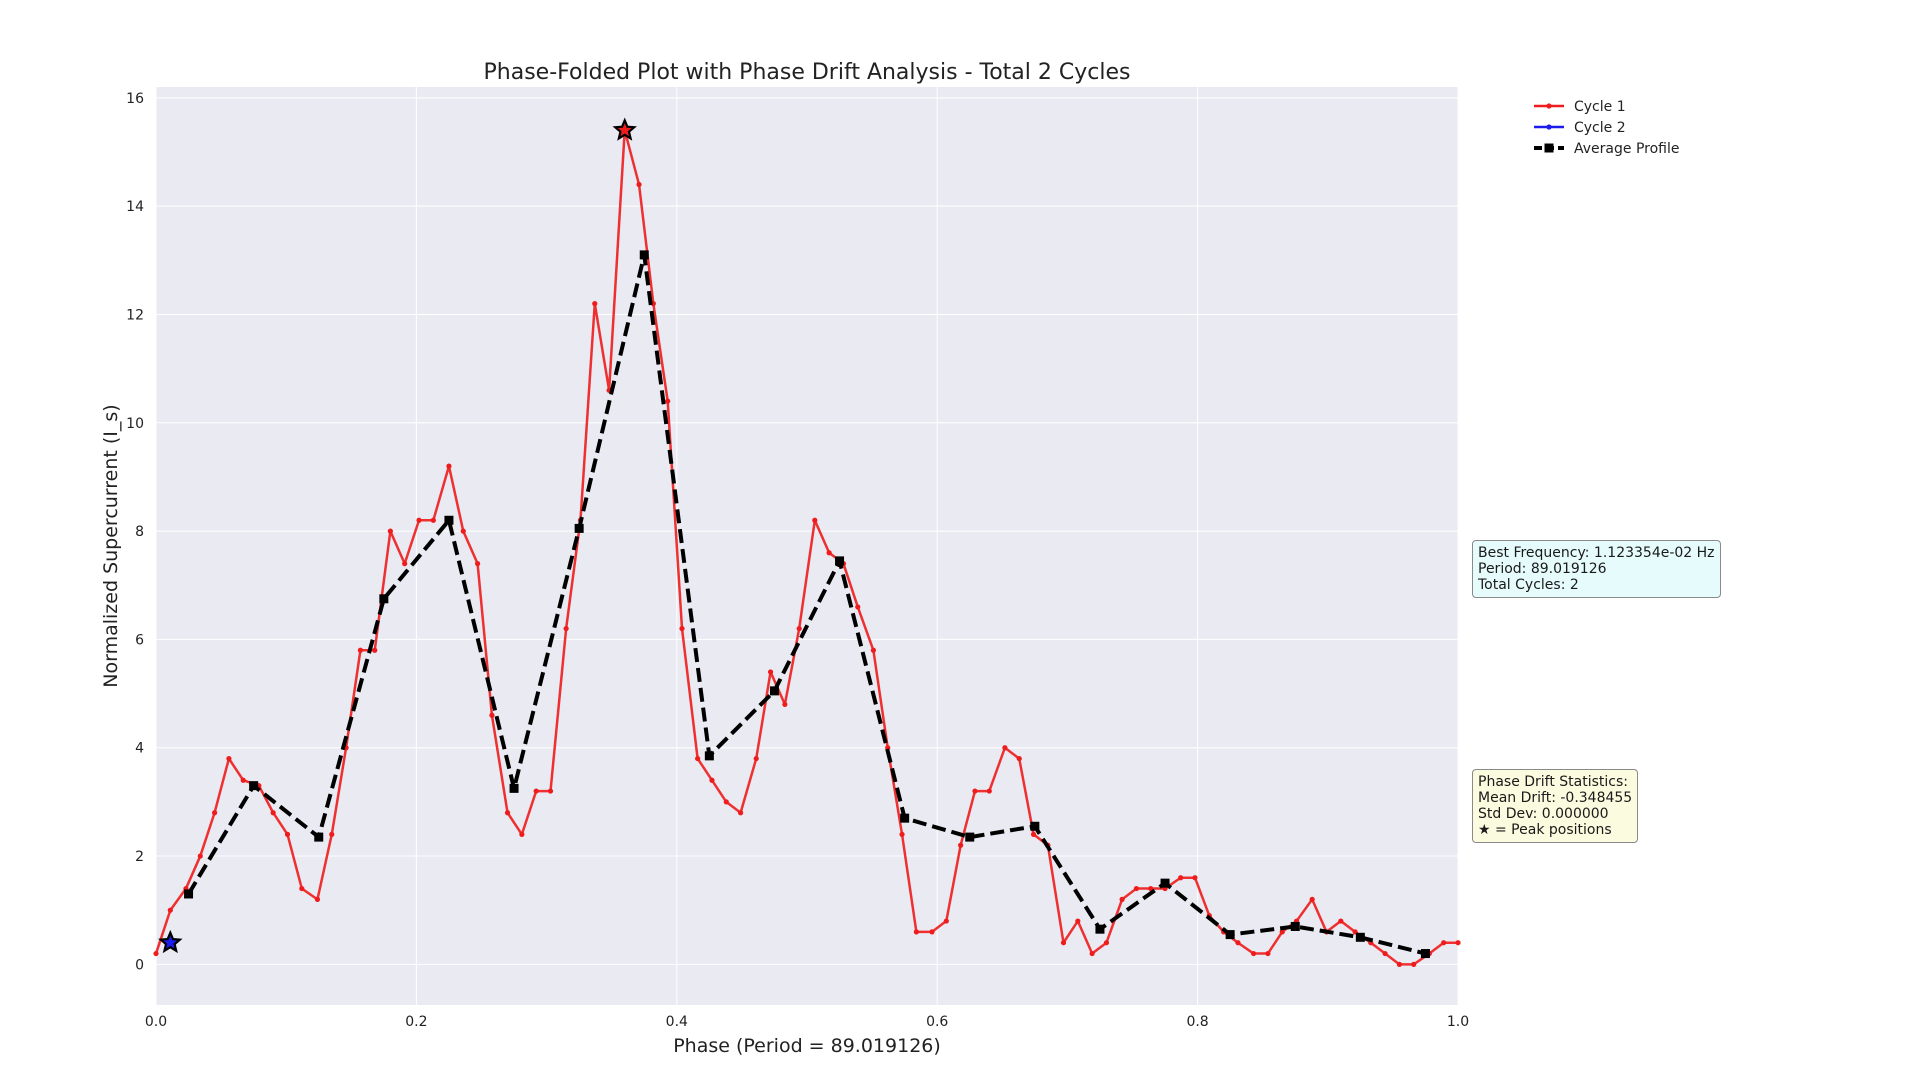  What do you see at coordinates (1600, 128) in the screenshot?
I see `legend-label: Cycle 2` at bounding box center [1600, 128].